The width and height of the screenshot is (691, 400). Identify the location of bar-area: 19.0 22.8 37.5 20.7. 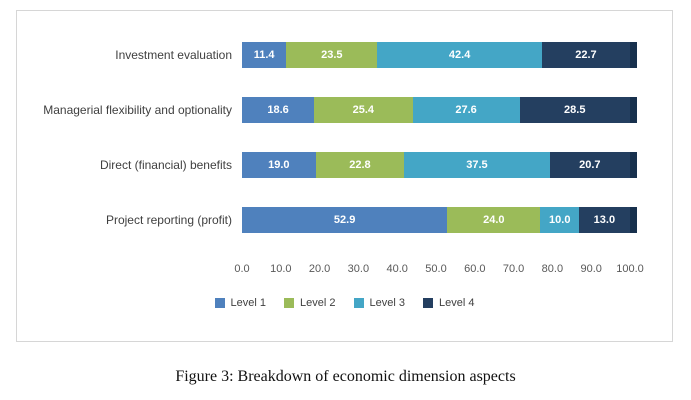
(439, 164).